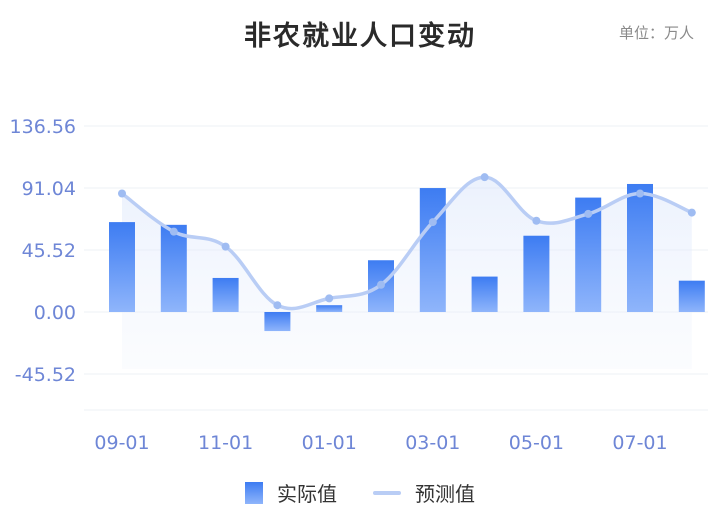 The width and height of the screenshot is (720, 525). What do you see at coordinates (225, 443) in the screenshot?
I see `x-tick-label: 11-01` at bounding box center [225, 443].